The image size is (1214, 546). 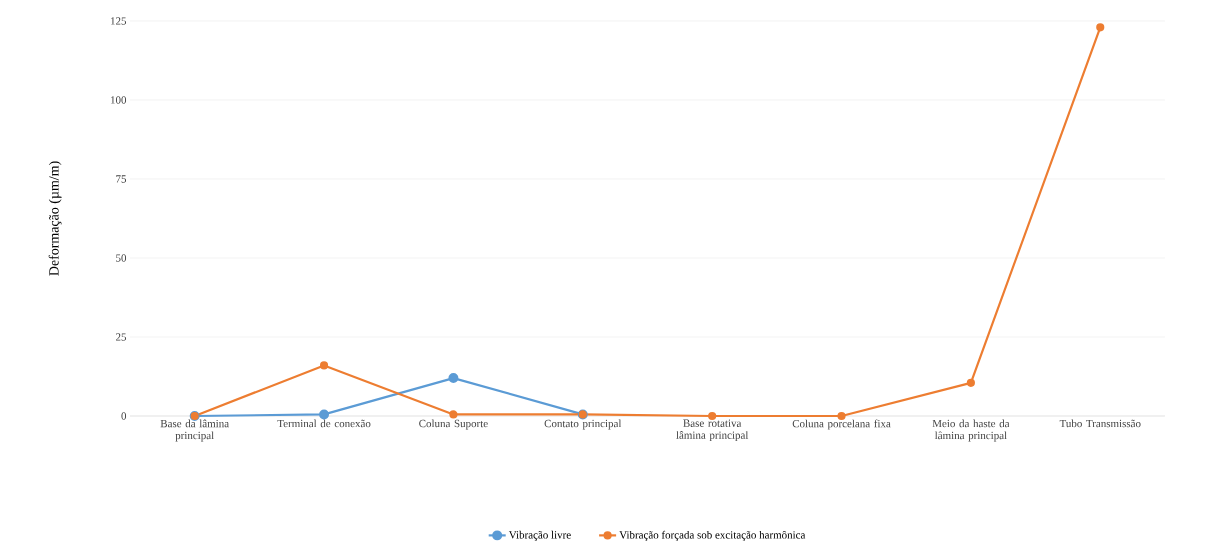 What do you see at coordinates (55, 218) in the screenshot?
I see `y-axis-title: Deformação (µm/m)` at bounding box center [55, 218].